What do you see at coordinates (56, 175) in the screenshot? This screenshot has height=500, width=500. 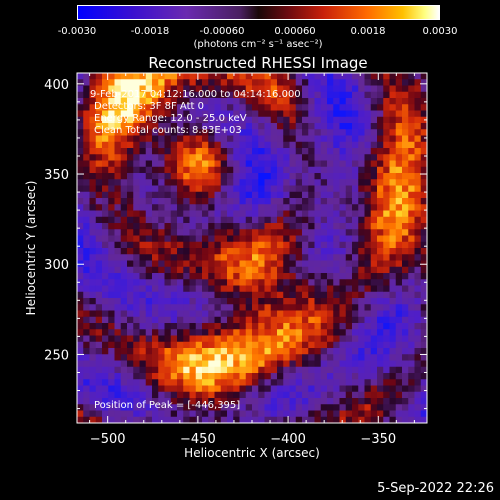 I see `y-tick-label: 350` at bounding box center [56, 175].